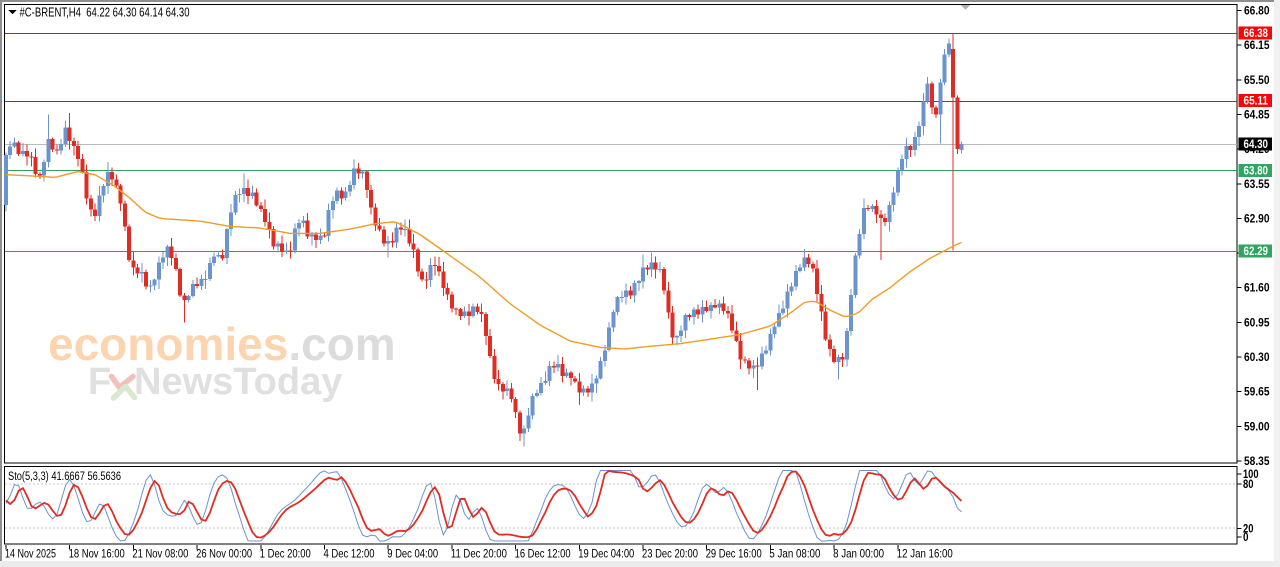 The width and height of the screenshot is (1280, 567). Describe the element at coordinates (238, 382) in the screenshot. I see `svg-text: NewsToday` at that location.